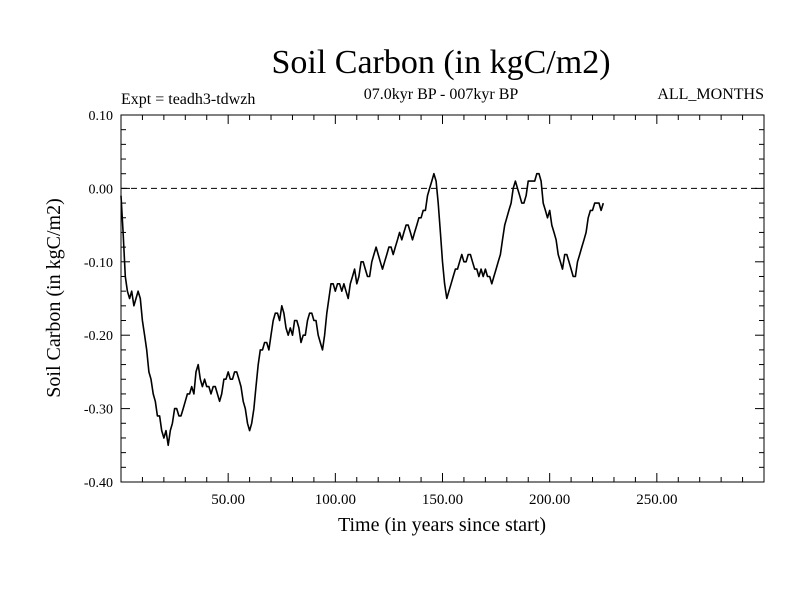  I want to click on y-tick-label: -0.10, so click(98, 263).